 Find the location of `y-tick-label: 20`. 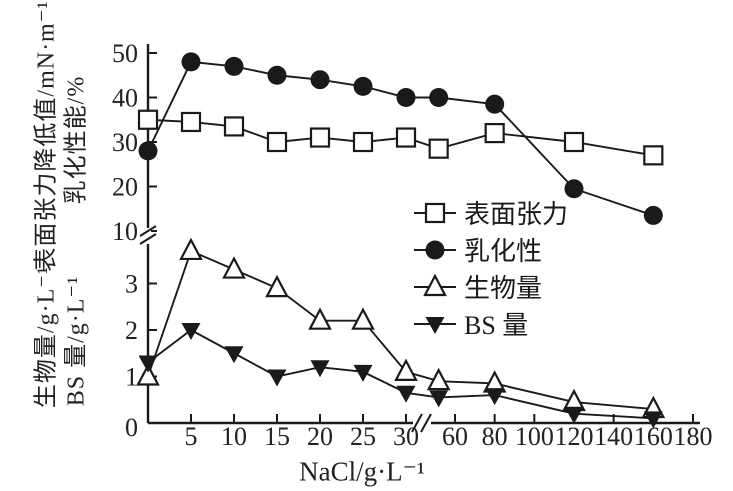

y-tick-label: 20 is located at coordinates (125, 187).